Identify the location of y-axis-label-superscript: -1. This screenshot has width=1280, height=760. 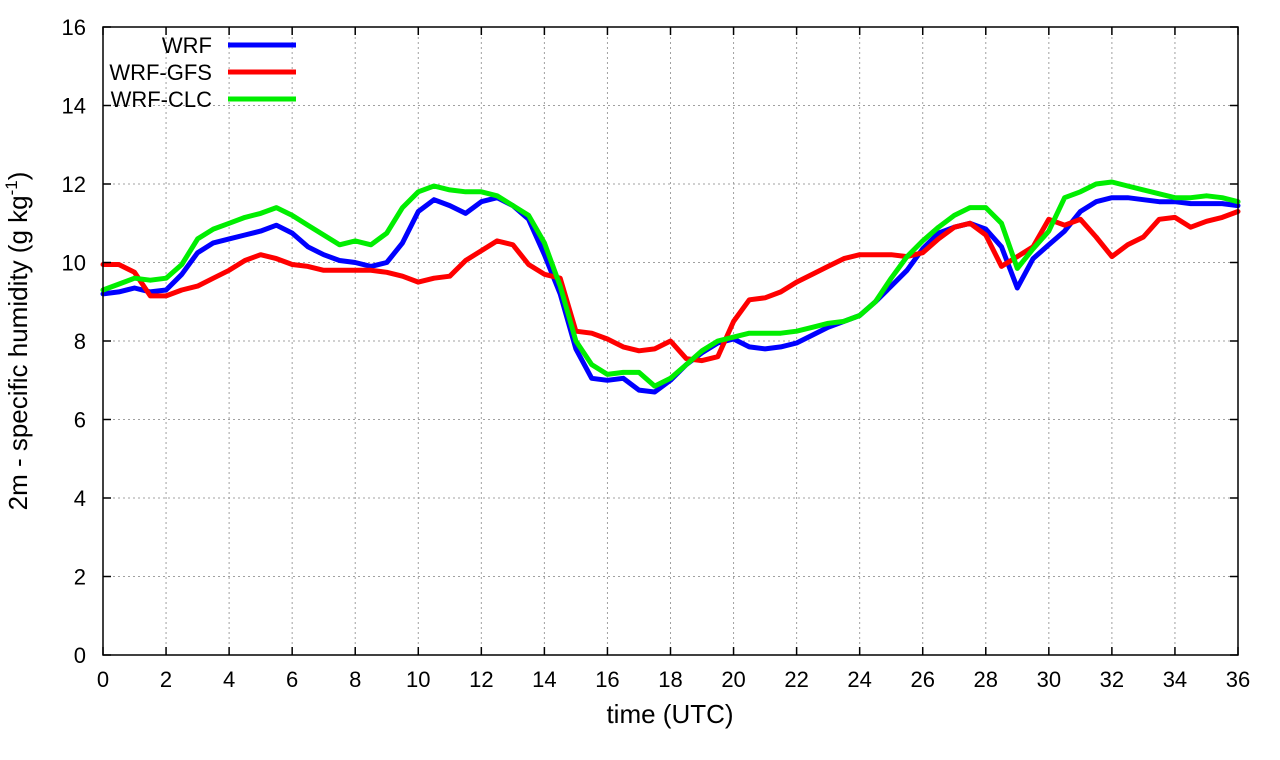
(11, 187).